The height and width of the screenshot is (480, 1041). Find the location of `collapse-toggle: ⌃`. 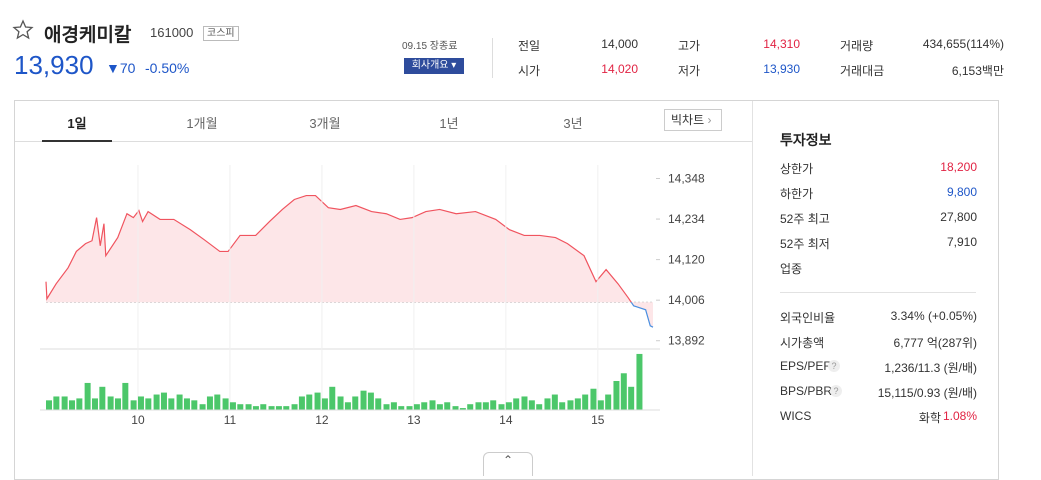

collapse-toggle: ⌃ is located at coordinates (508, 464).